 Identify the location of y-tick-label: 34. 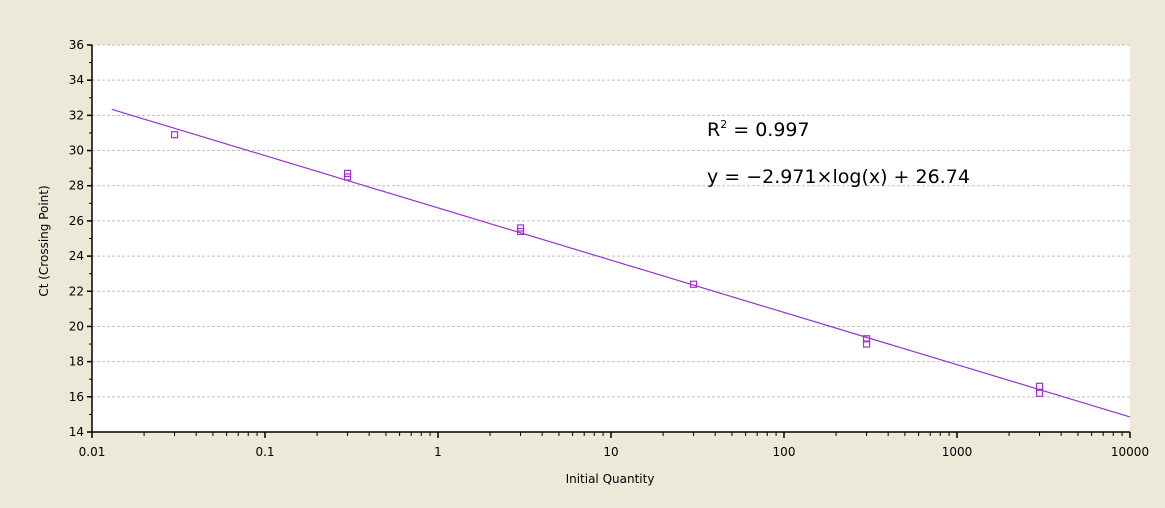
(76, 80).